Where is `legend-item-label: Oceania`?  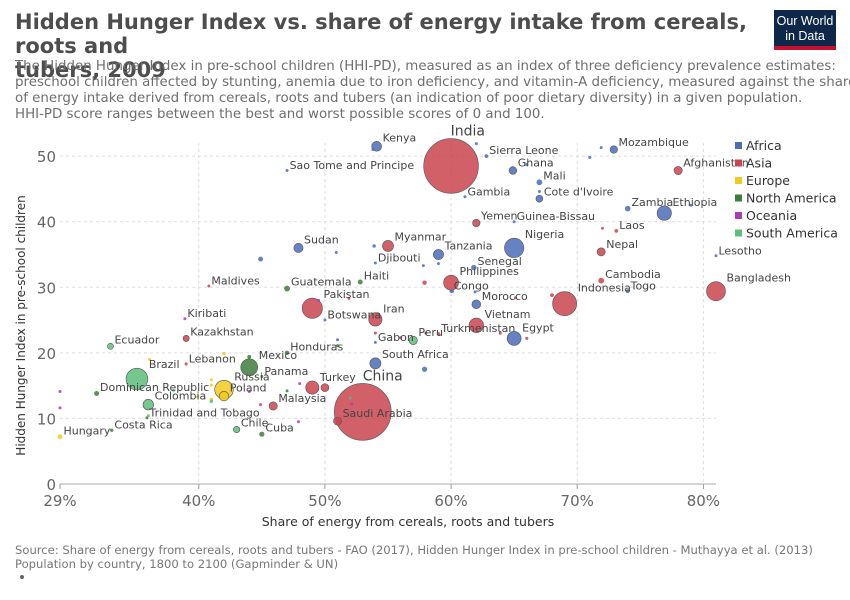
legend-item-label: Oceania is located at coordinates (771, 215).